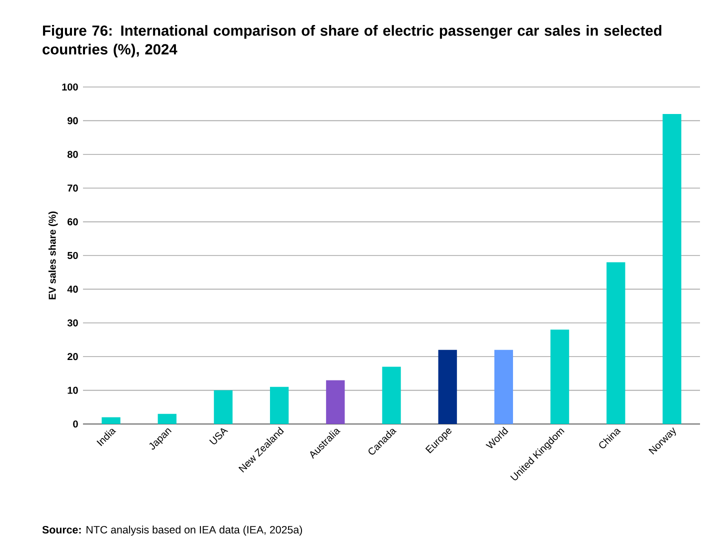 This screenshot has height=551, width=715. Describe the element at coordinates (75, 424) in the screenshot. I see `y-tick-label: 0` at that location.